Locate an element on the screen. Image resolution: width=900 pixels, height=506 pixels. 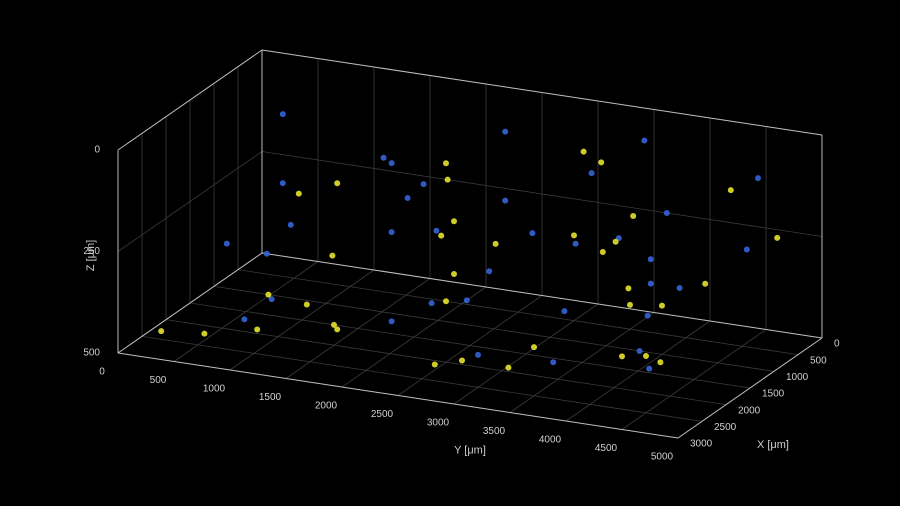
y-tick-label: 3000 is located at coordinates (438, 423).